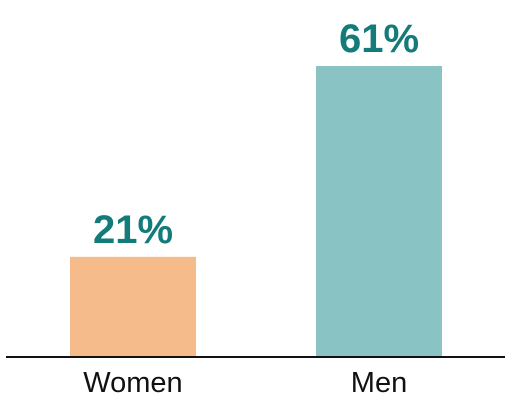 Image resolution: width=510 pixels, height=402 pixels. Describe the element at coordinates (379, 39) in the screenshot. I see `value-label-men: 61%` at that location.